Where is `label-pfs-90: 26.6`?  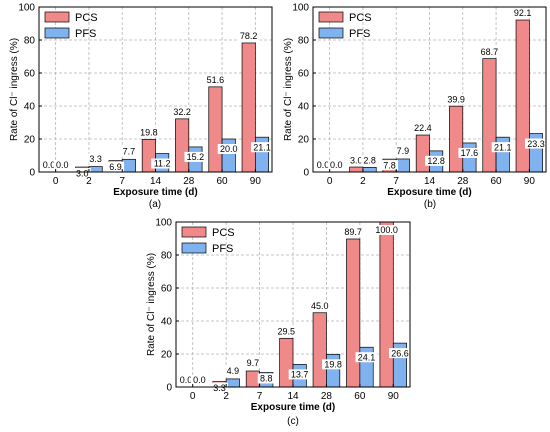
label-pfs-90: 26.6 is located at coordinates (400, 353).